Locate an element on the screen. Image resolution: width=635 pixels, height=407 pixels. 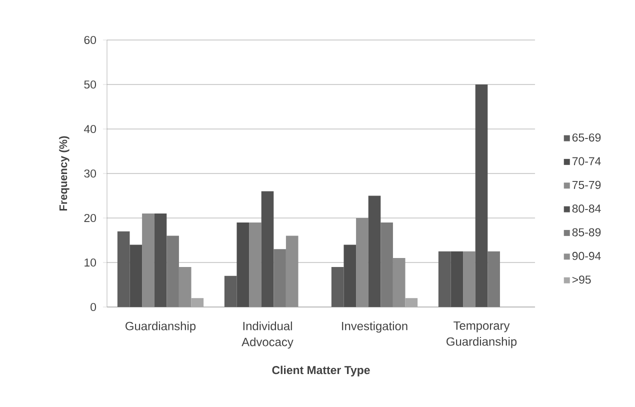
y-tick-label: 60 is located at coordinates (90, 40).